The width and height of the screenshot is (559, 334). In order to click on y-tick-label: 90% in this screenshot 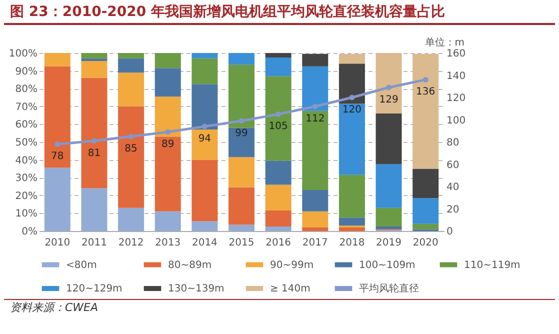, I will do `click(26, 72)`.